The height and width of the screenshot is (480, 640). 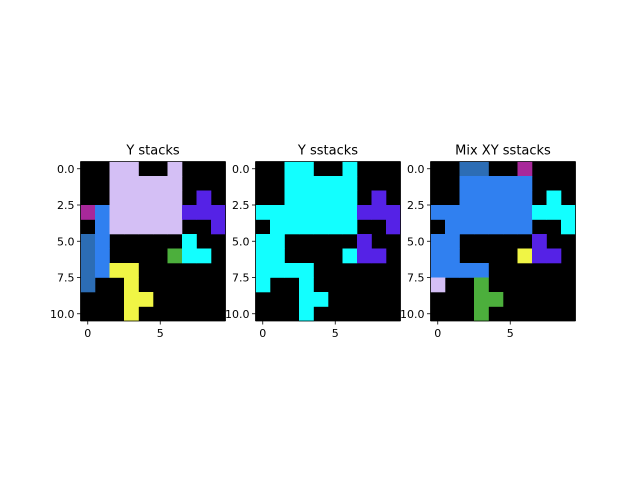 I want to click on chart-title: Mix XY sstacks, so click(x=503, y=151).